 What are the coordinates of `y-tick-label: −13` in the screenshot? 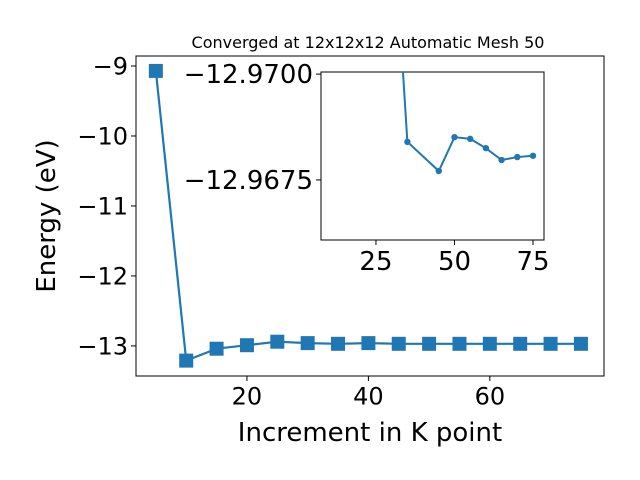 It's located at (102, 346).